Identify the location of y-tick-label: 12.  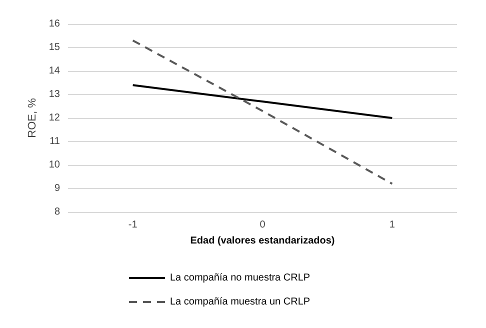
(54, 118).